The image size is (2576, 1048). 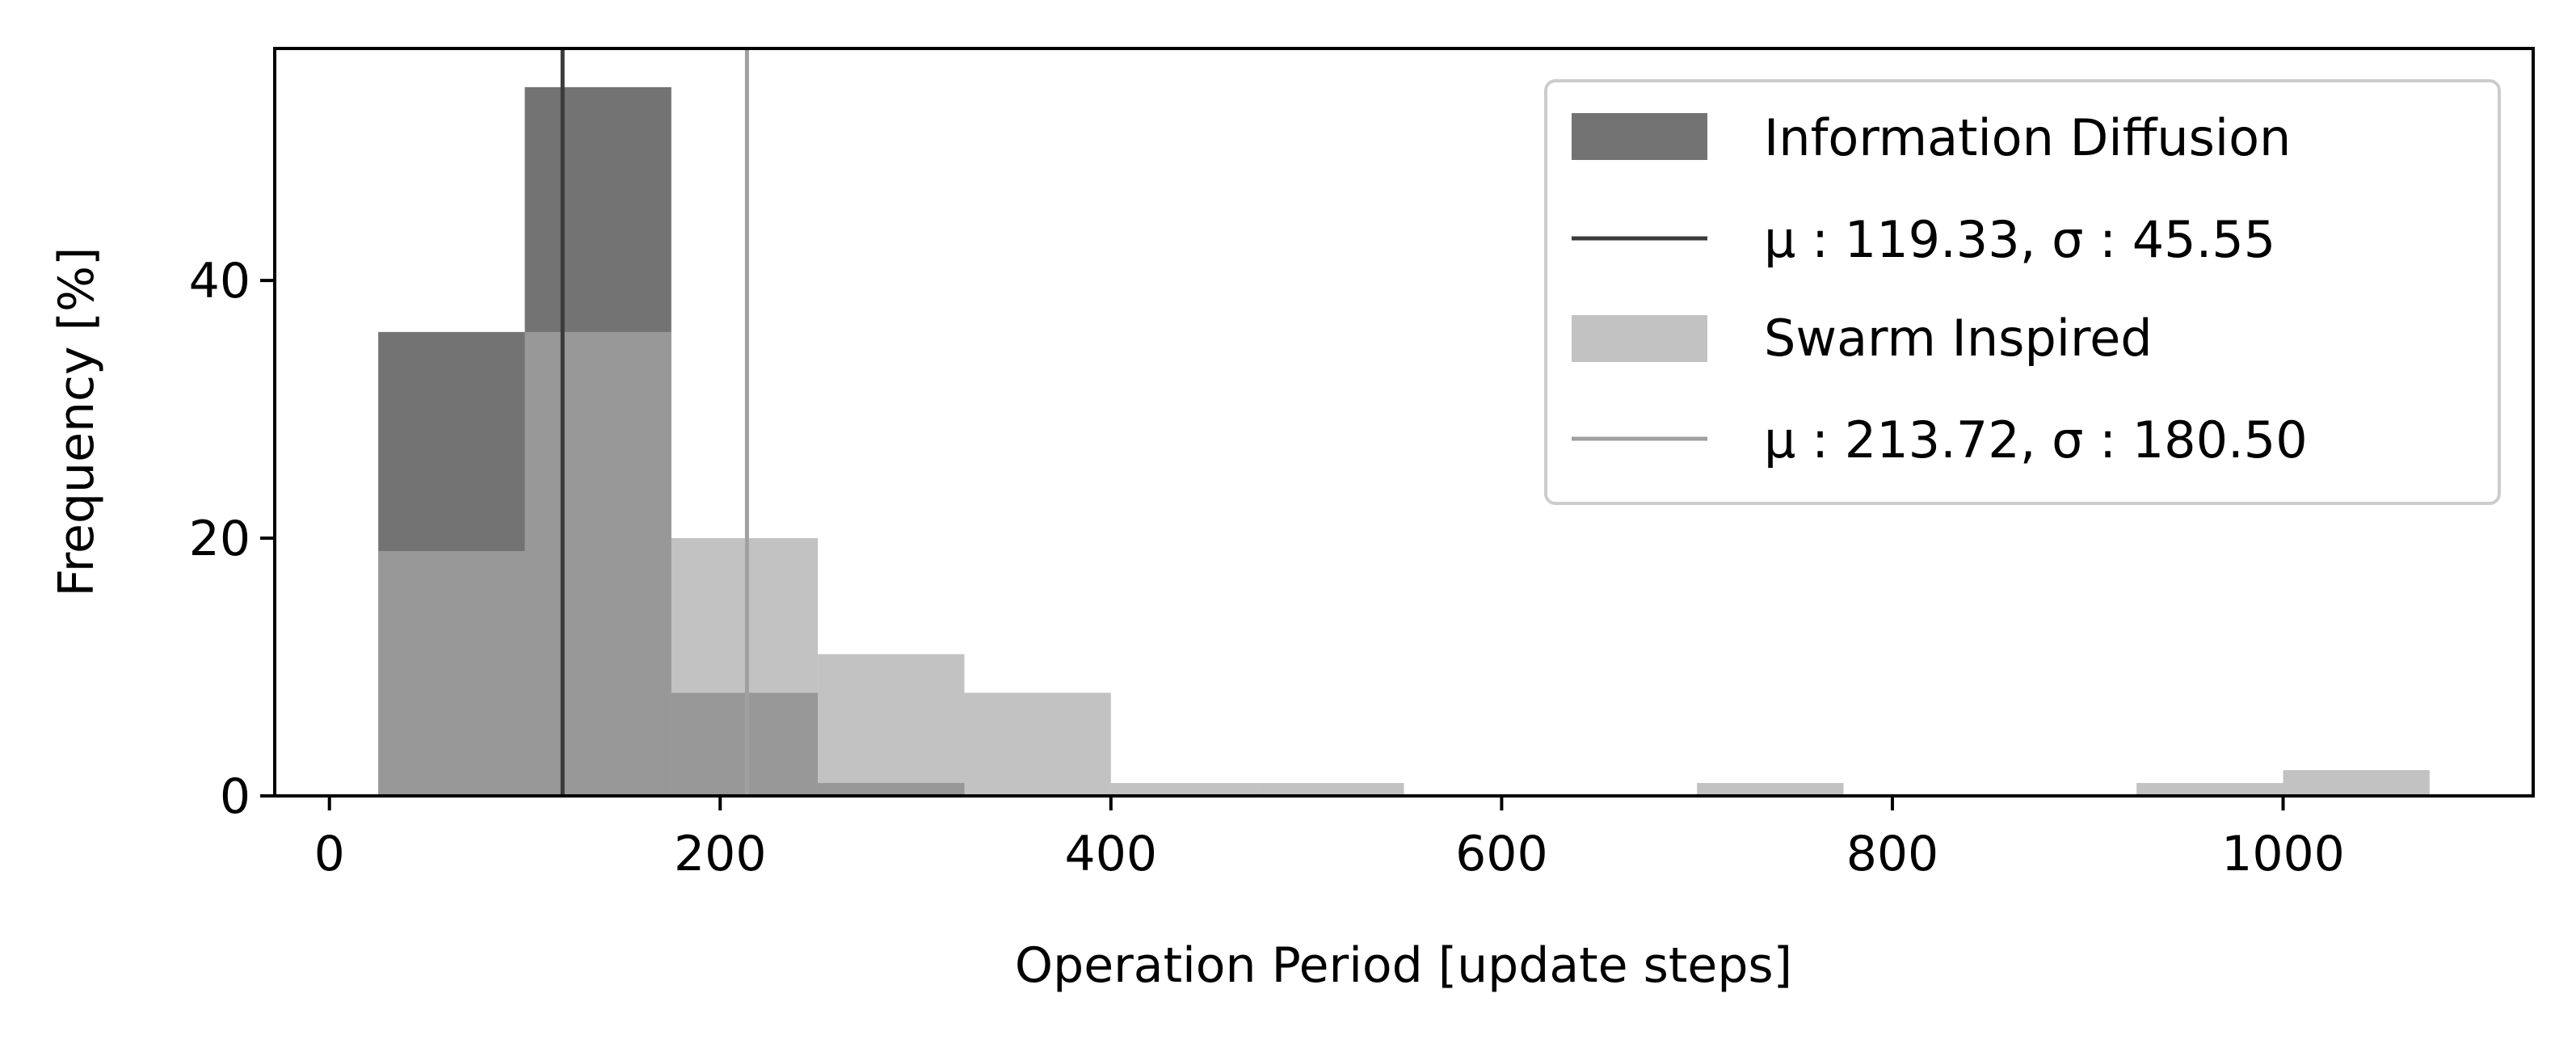 I want to click on legend-label-swarm-inspired: Swarm Inspired, so click(x=1958, y=338).